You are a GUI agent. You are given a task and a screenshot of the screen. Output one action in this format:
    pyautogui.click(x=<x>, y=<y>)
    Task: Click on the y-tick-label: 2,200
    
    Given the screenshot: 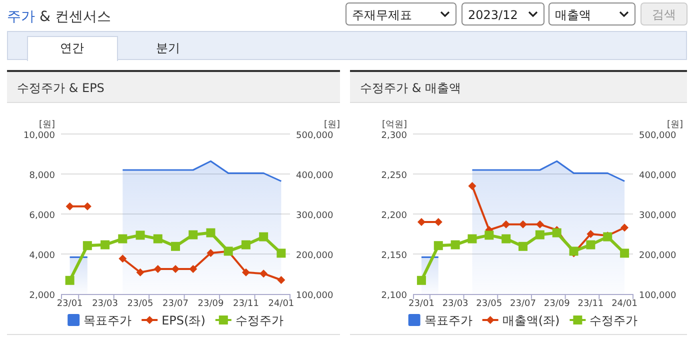 What is the action you would take?
    pyautogui.click(x=394, y=216)
    